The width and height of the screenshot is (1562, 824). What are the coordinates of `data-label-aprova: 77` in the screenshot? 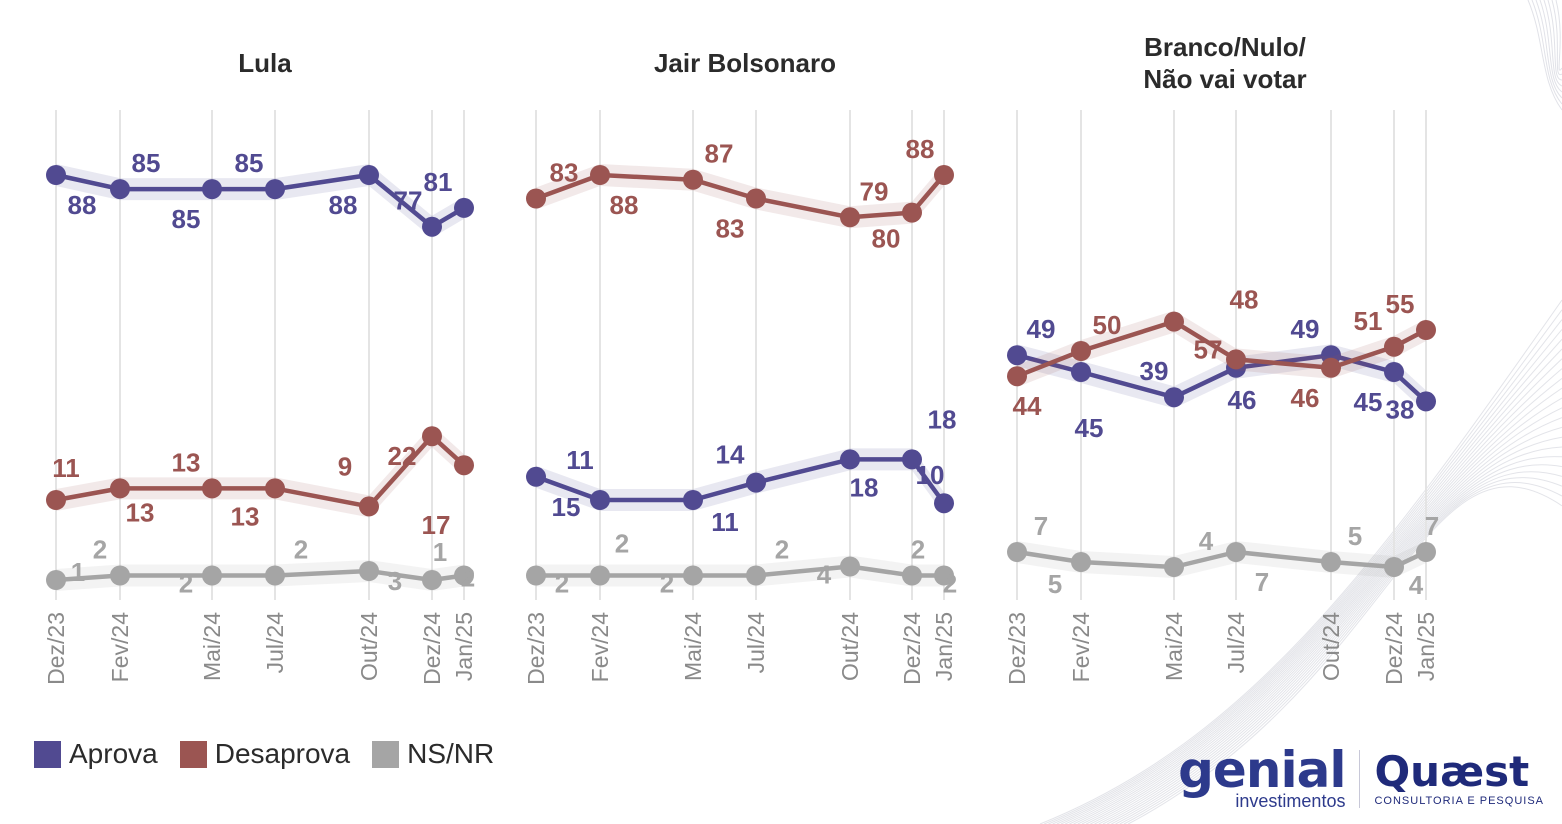 It's located at (408, 201).